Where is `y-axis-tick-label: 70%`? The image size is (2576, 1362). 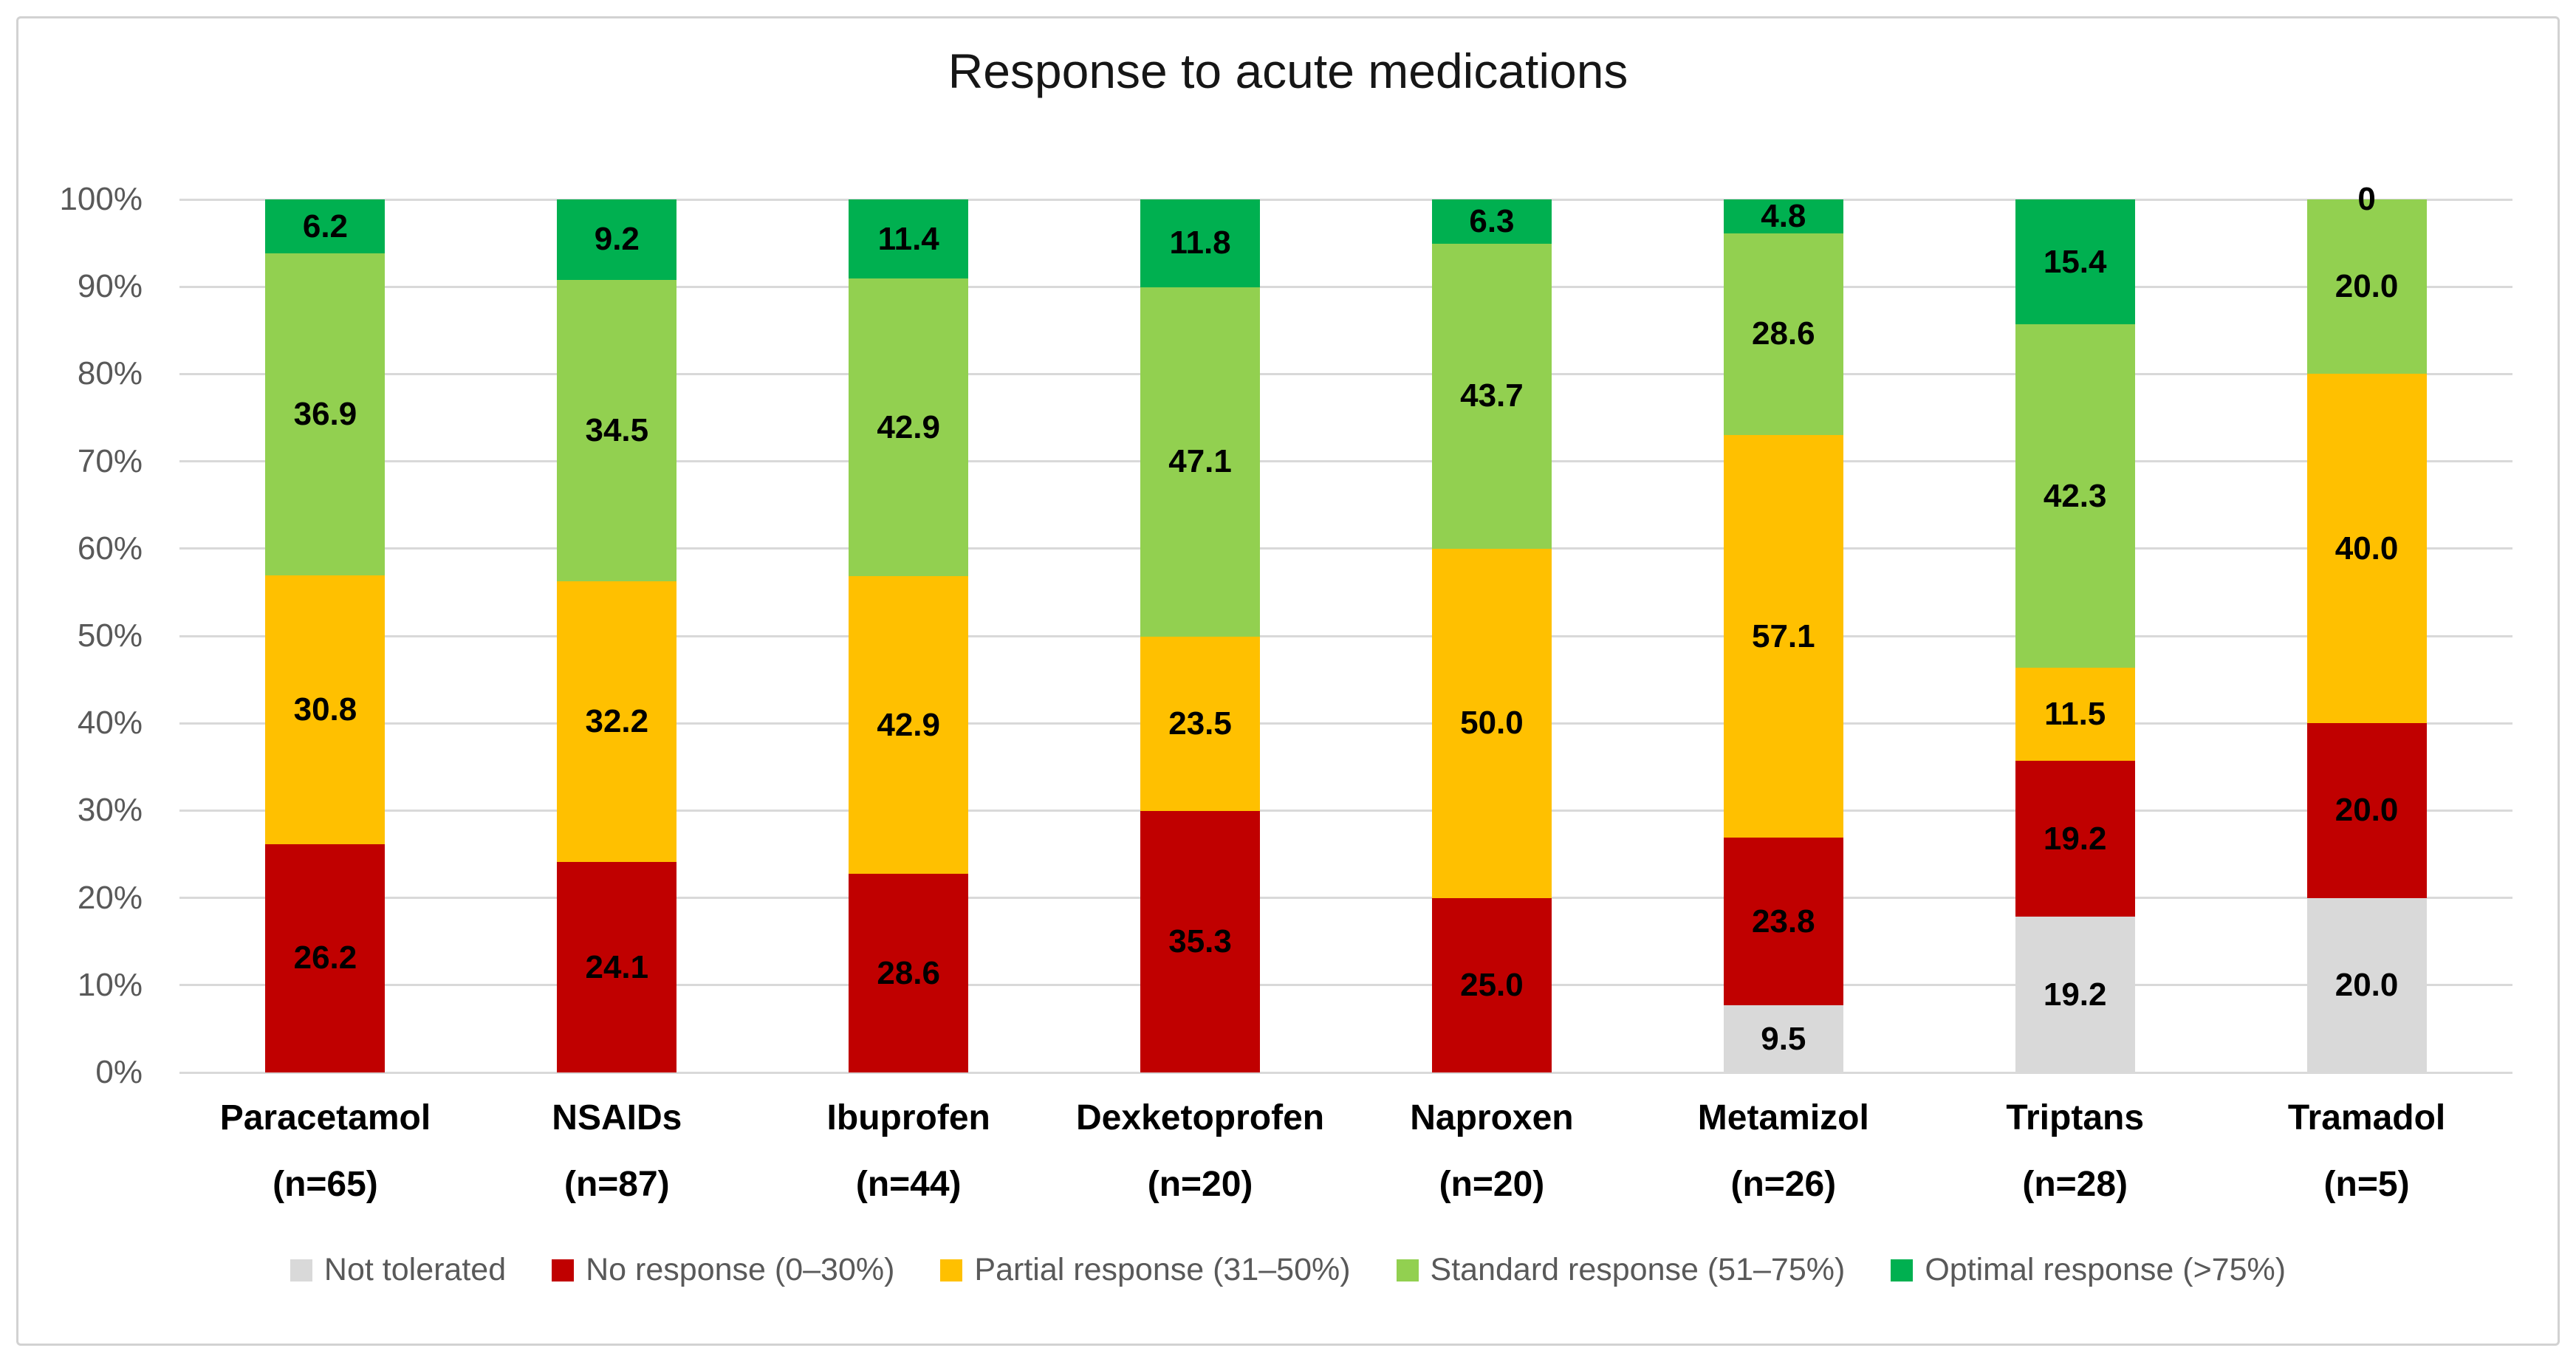
y-axis-tick-label: 70% is located at coordinates (110, 460).